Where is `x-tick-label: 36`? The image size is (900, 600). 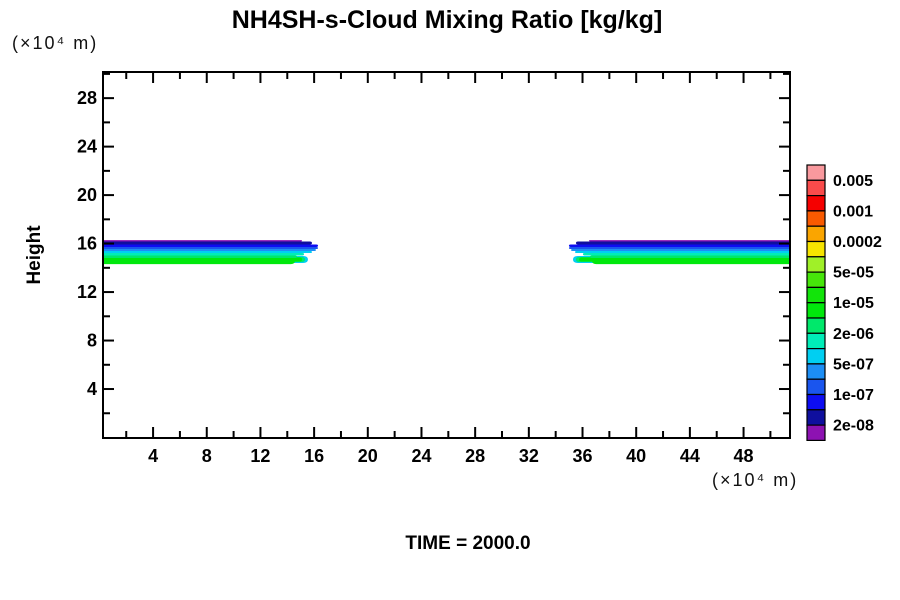
x-tick-label: 36 is located at coordinates (583, 456).